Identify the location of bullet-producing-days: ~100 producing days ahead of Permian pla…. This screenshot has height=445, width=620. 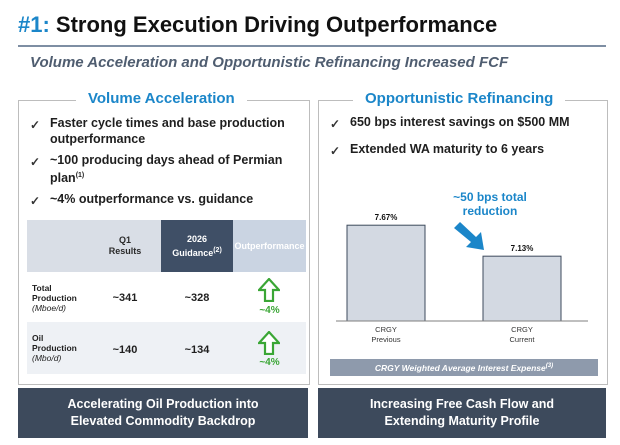
(175, 169).